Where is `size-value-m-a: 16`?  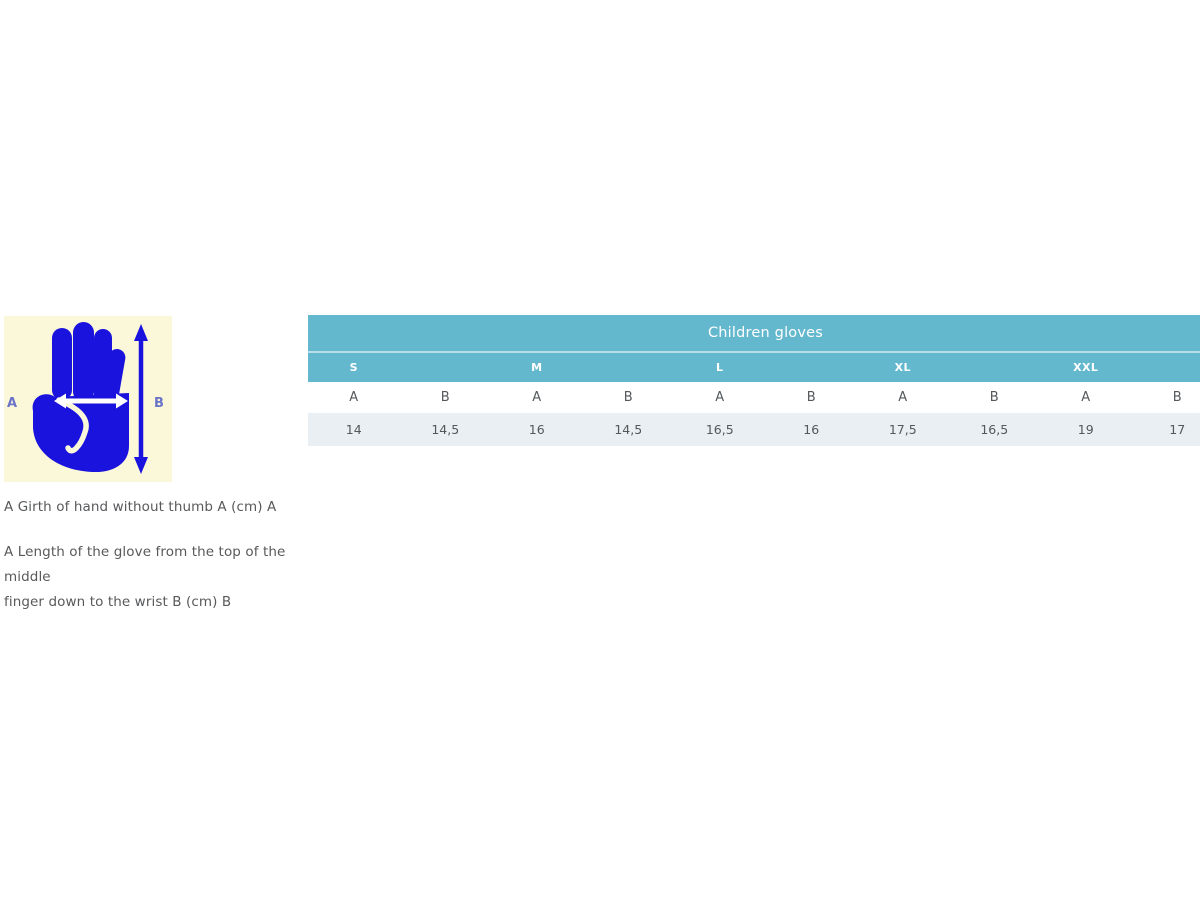
size-value-m-a: 16 is located at coordinates (537, 429).